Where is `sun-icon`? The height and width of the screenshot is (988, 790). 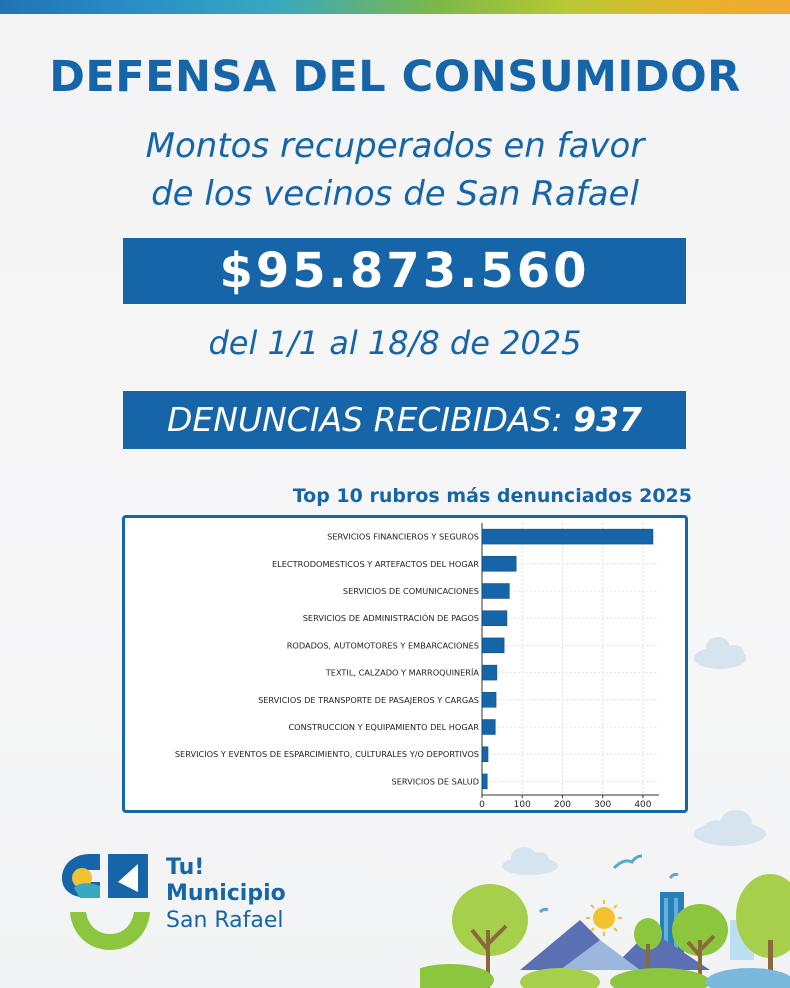
sun-icon is located at coordinates (604, 918).